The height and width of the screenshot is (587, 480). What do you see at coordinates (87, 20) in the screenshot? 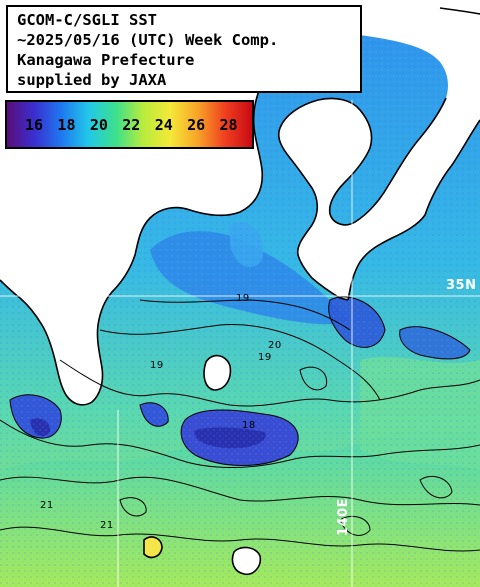
I see `title-line-product: GCOM-C/SGLI SST` at bounding box center [87, 20].